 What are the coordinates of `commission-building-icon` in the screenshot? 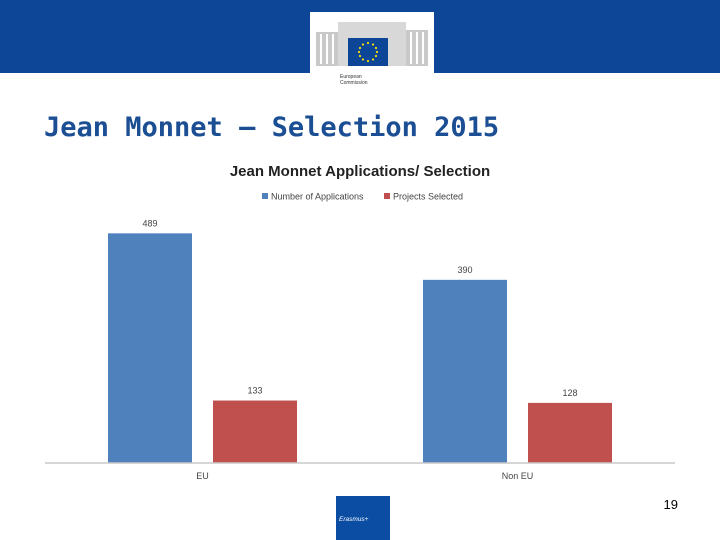 It's located at (372, 44).